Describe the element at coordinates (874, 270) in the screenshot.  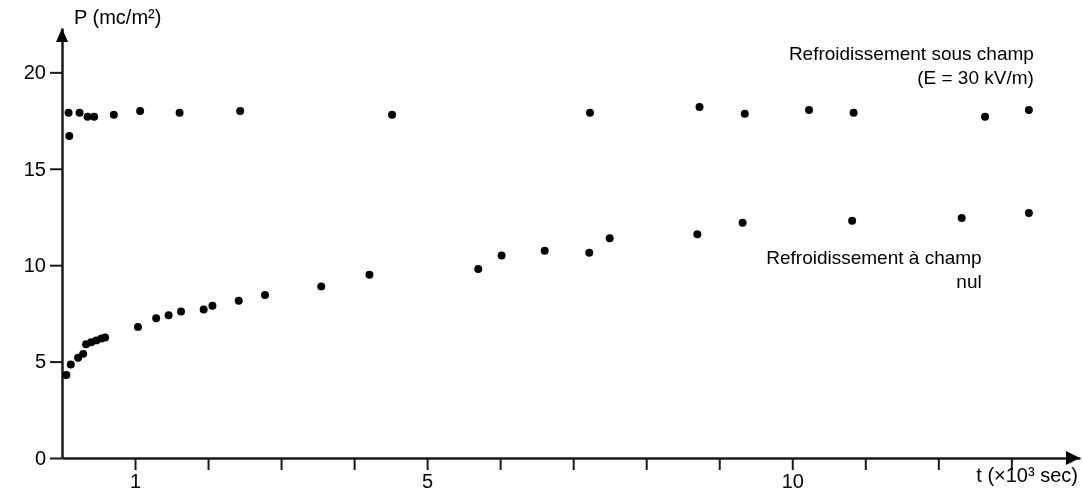
I see `series-label: Refroidissement à champ nul` at that location.